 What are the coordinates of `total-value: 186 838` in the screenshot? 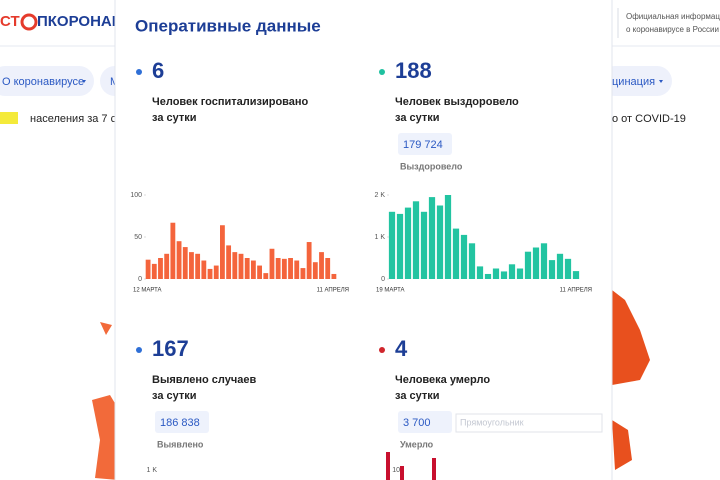 It's located at (180, 423).